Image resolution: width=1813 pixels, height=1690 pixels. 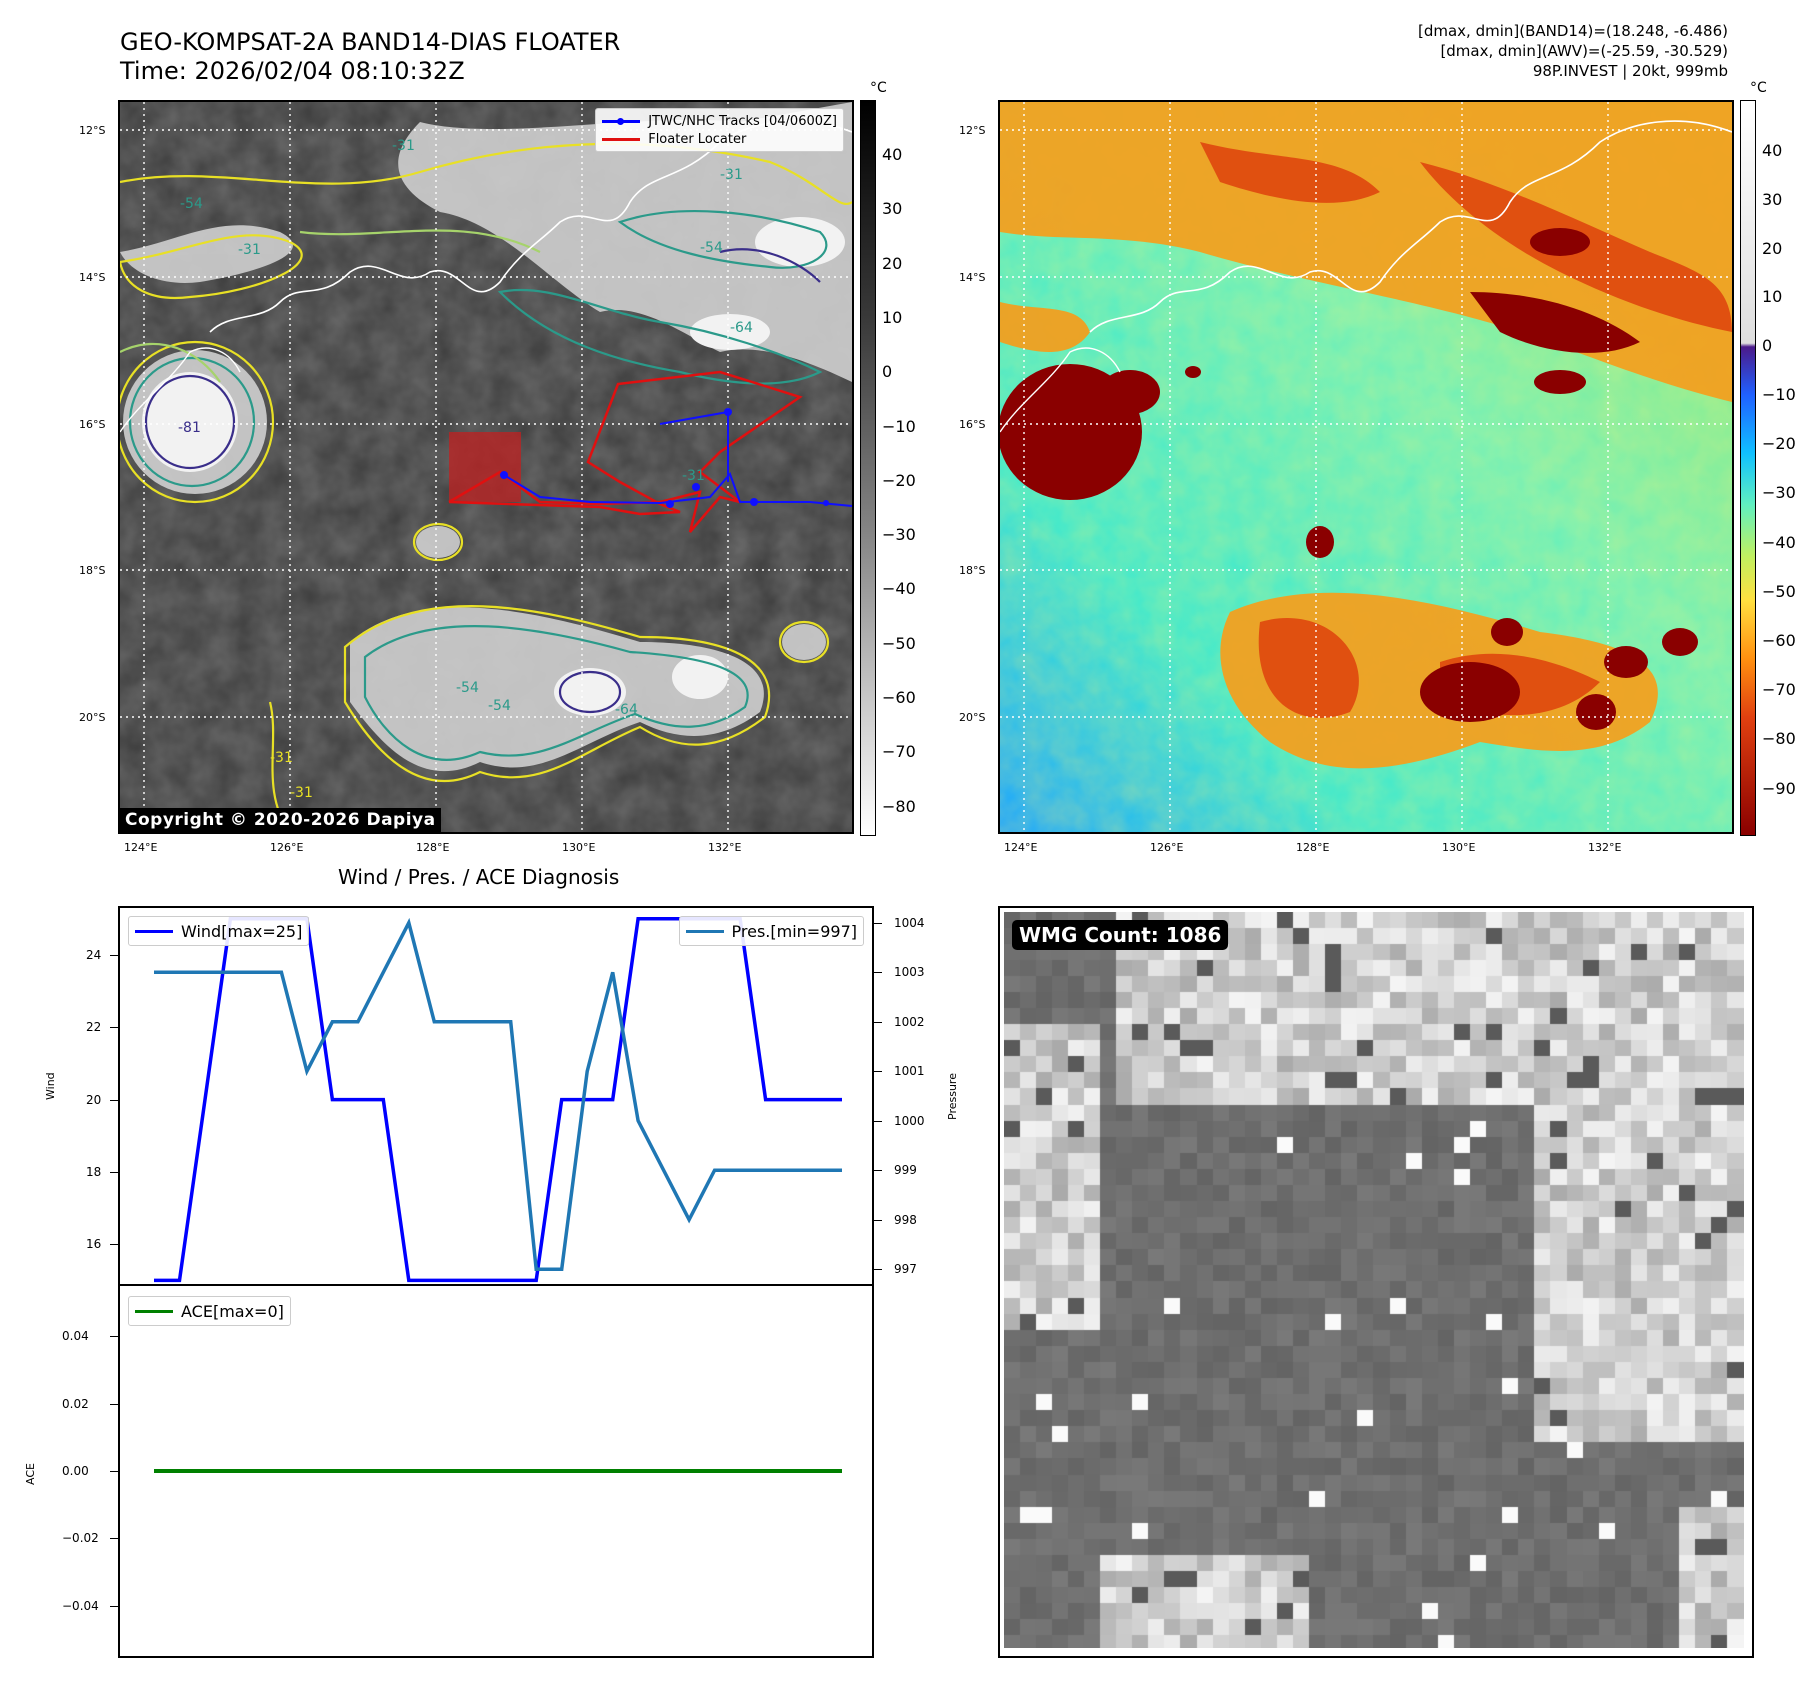 I want to click on ace-panel: ACE[max=0], so click(x=496, y=1471).